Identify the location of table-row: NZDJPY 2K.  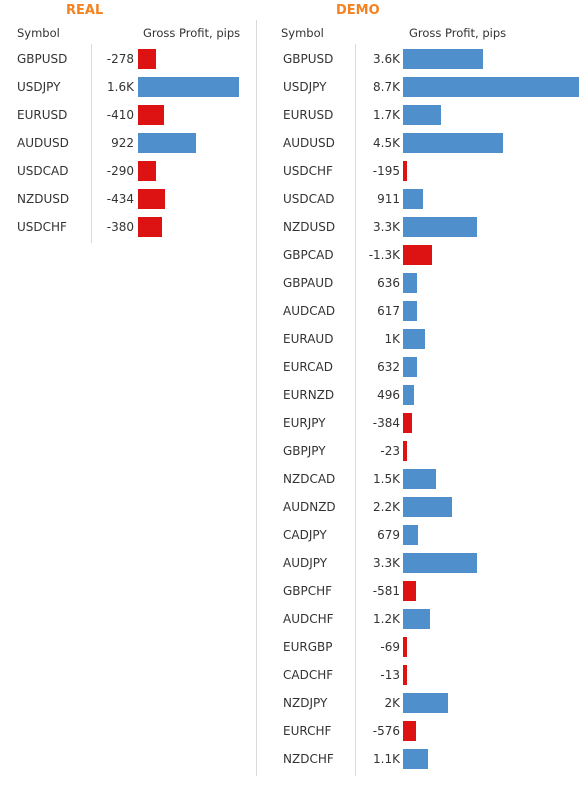
(417, 703).